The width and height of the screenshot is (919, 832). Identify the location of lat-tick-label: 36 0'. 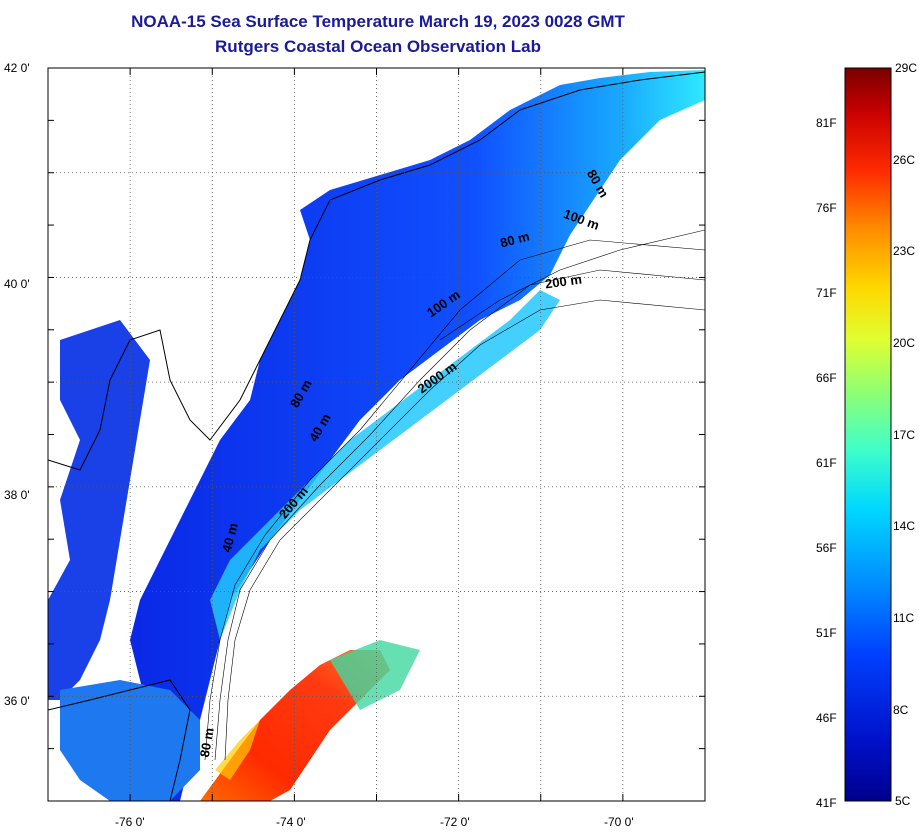
(17, 701).